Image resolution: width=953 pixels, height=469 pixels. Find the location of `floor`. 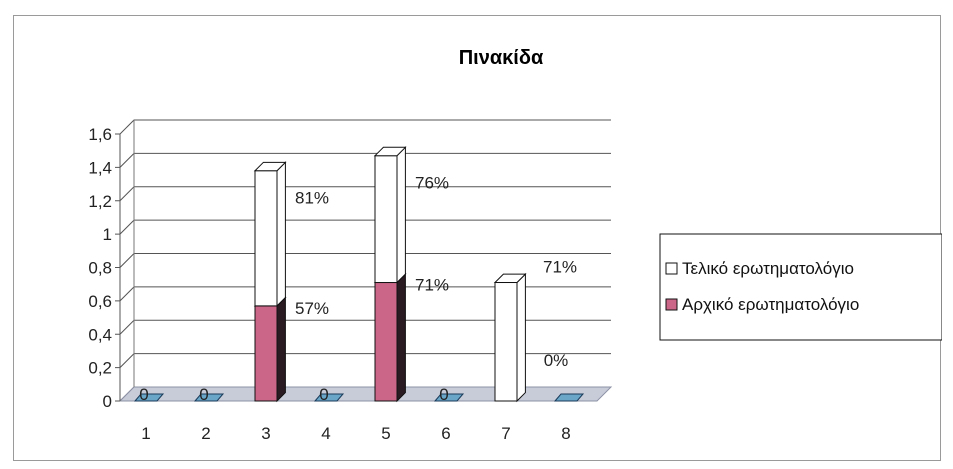

floor is located at coordinates (365, 394).